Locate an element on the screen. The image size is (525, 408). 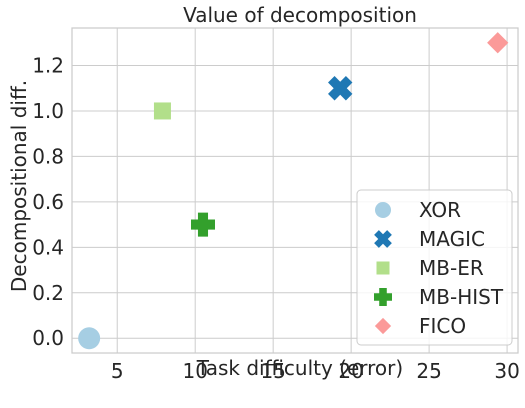
point-magic is located at coordinates (340, 88).